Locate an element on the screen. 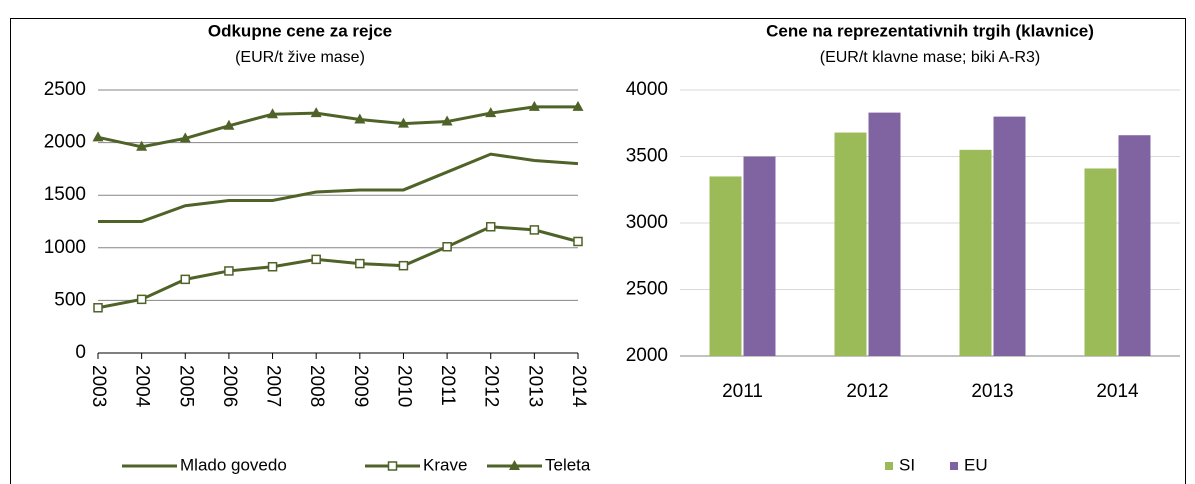 The width and height of the screenshot is (1195, 484). y-tick-label: 4000 is located at coordinates (647, 89).